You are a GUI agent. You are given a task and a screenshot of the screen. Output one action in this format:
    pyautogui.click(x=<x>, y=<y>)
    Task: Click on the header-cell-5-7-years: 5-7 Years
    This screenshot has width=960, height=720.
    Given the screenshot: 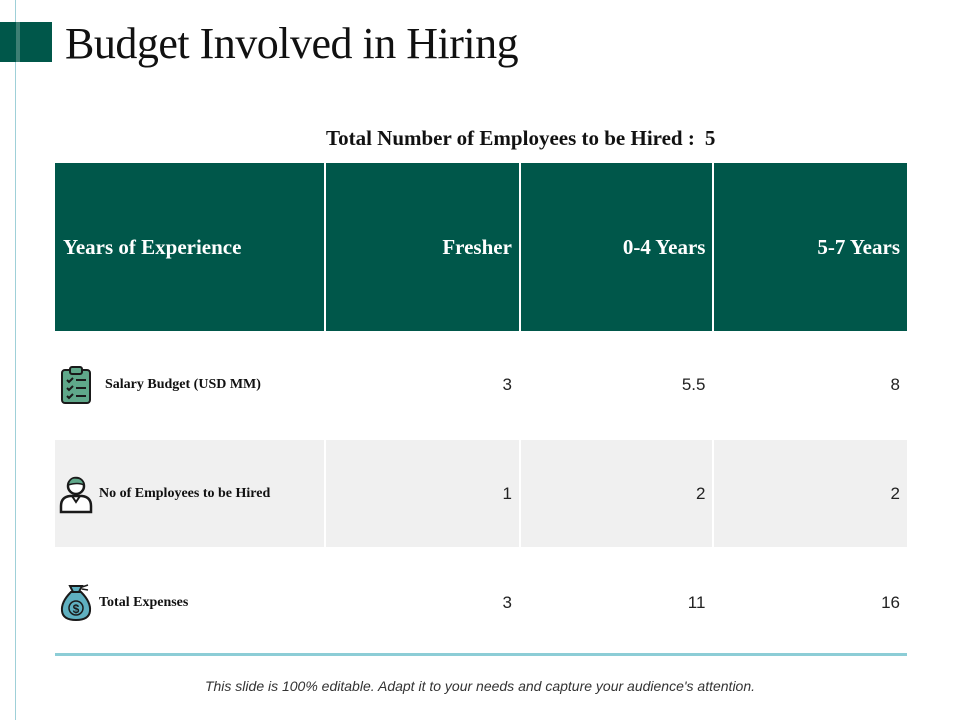 What is the action you would take?
    pyautogui.click(x=810, y=247)
    